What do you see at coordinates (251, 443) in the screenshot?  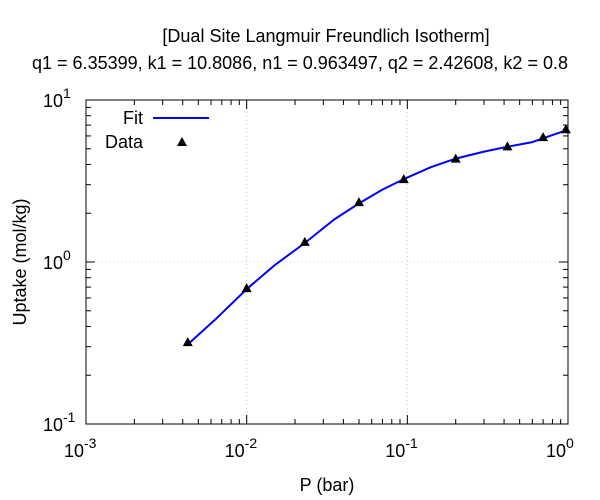 I see `x-tick-exponent: -2` at bounding box center [251, 443].